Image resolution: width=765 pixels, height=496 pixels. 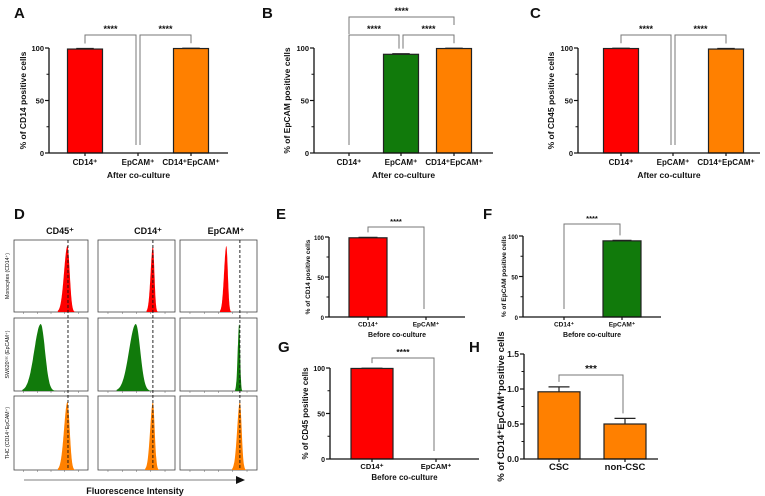 I want to click on row-label: SW620ᶜˢᶜ (EpCAM⁺), so click(x=8, y=354).